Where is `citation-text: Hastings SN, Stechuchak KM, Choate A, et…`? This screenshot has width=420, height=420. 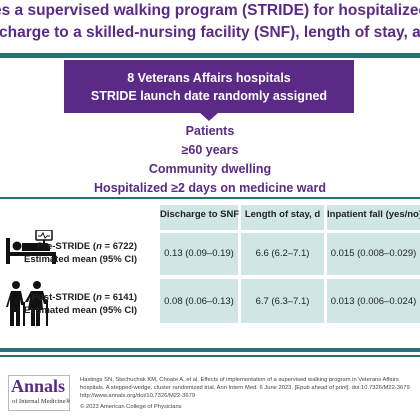 citation-text: Hastings SN, Stechuchak KM, Choate A, et… is located at coordinates (245, 384).